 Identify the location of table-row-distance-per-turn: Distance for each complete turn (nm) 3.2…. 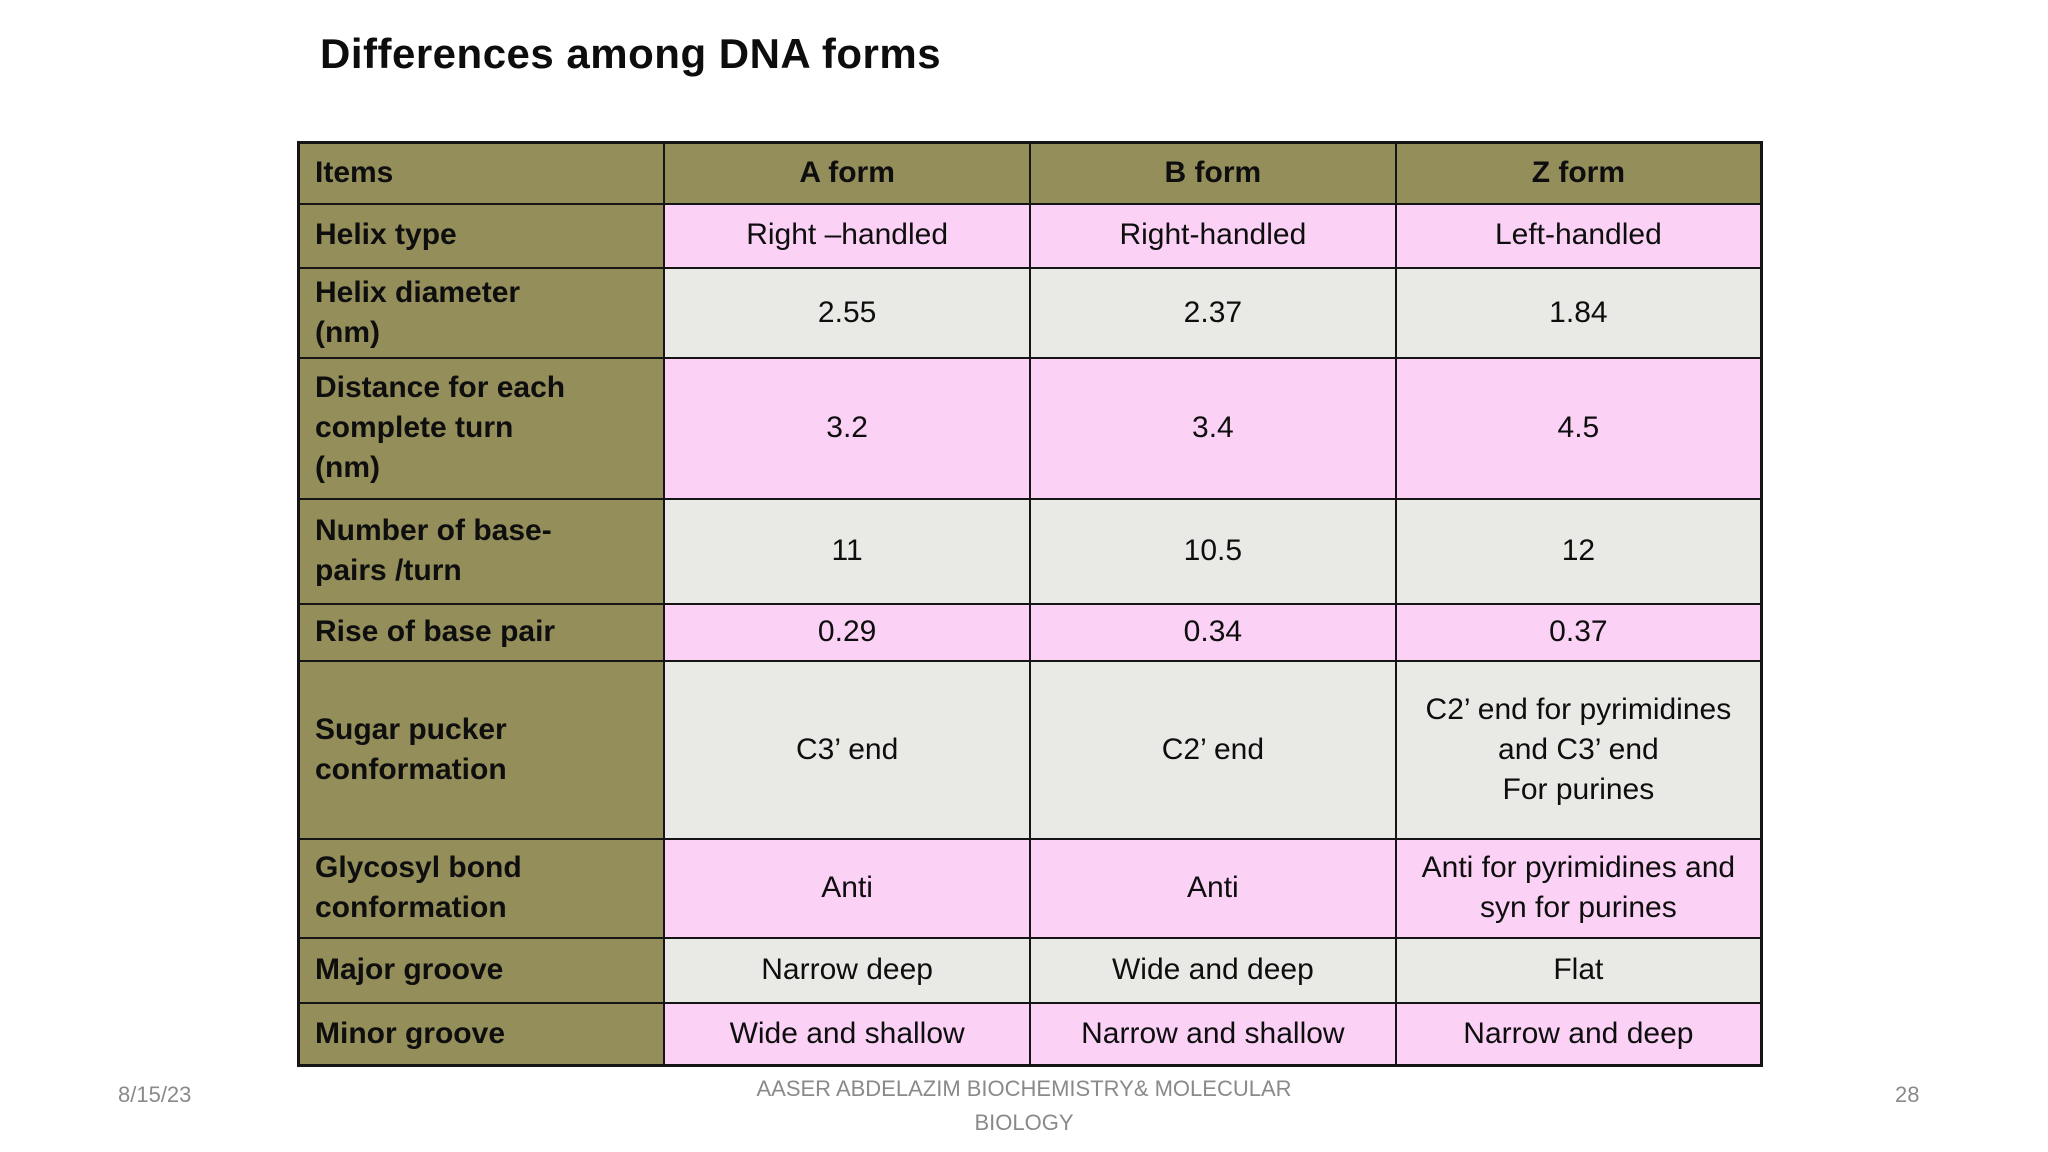
(1030, 428).